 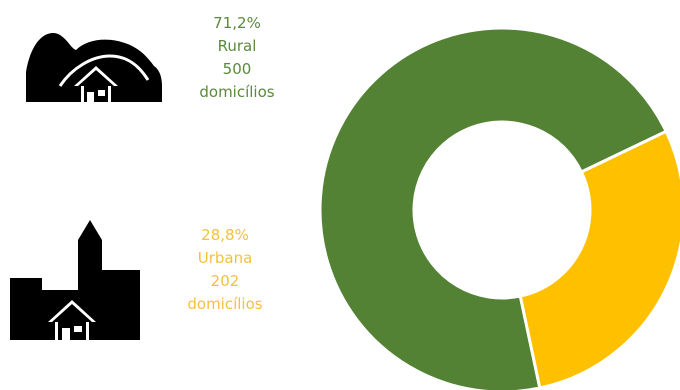 What do you see at coordinates (225, 270) in the screenshot?
I see `urban-legend: 28,8% Urbana 202 domicílios` at bounding box center [225, 270].